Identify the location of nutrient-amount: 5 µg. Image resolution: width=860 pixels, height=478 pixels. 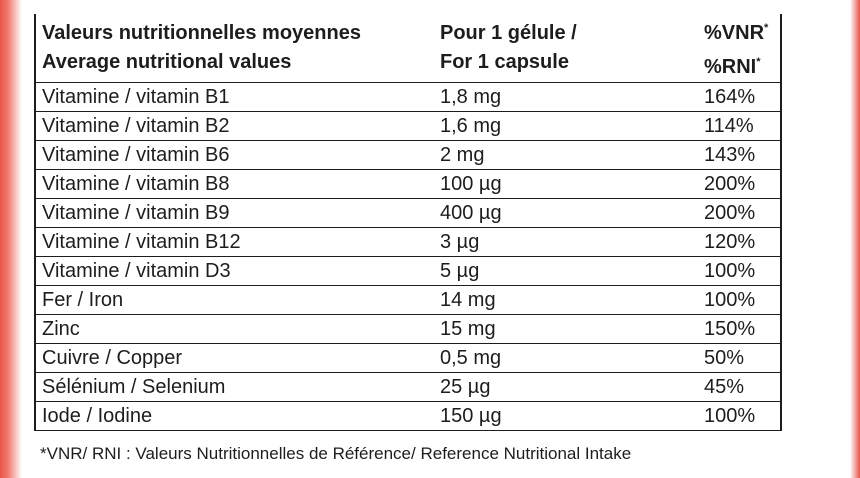
(566, 271).